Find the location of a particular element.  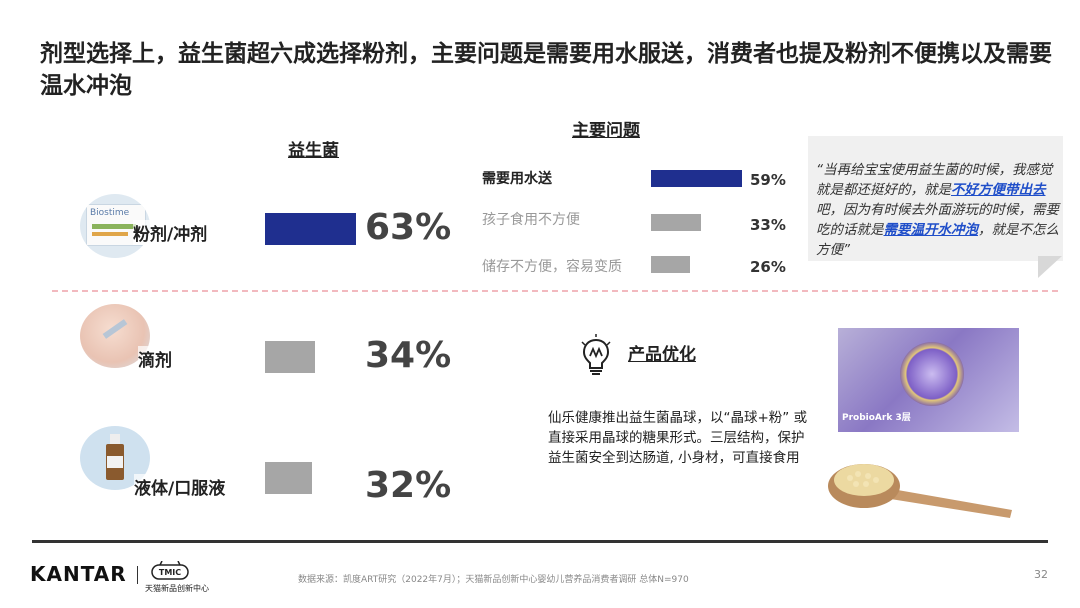

bar-drops is located at coordinates (290, 357).